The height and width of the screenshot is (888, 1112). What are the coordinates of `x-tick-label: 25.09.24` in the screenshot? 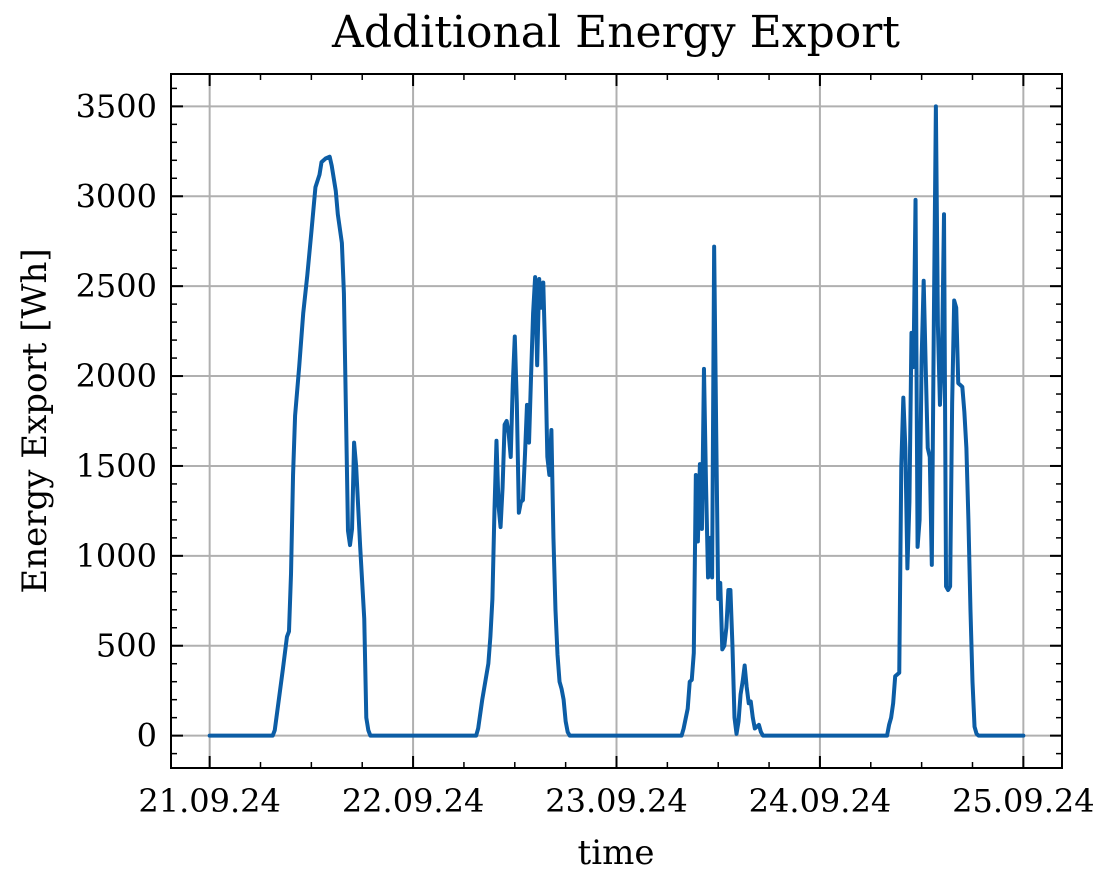 It's located at (1023, 801).